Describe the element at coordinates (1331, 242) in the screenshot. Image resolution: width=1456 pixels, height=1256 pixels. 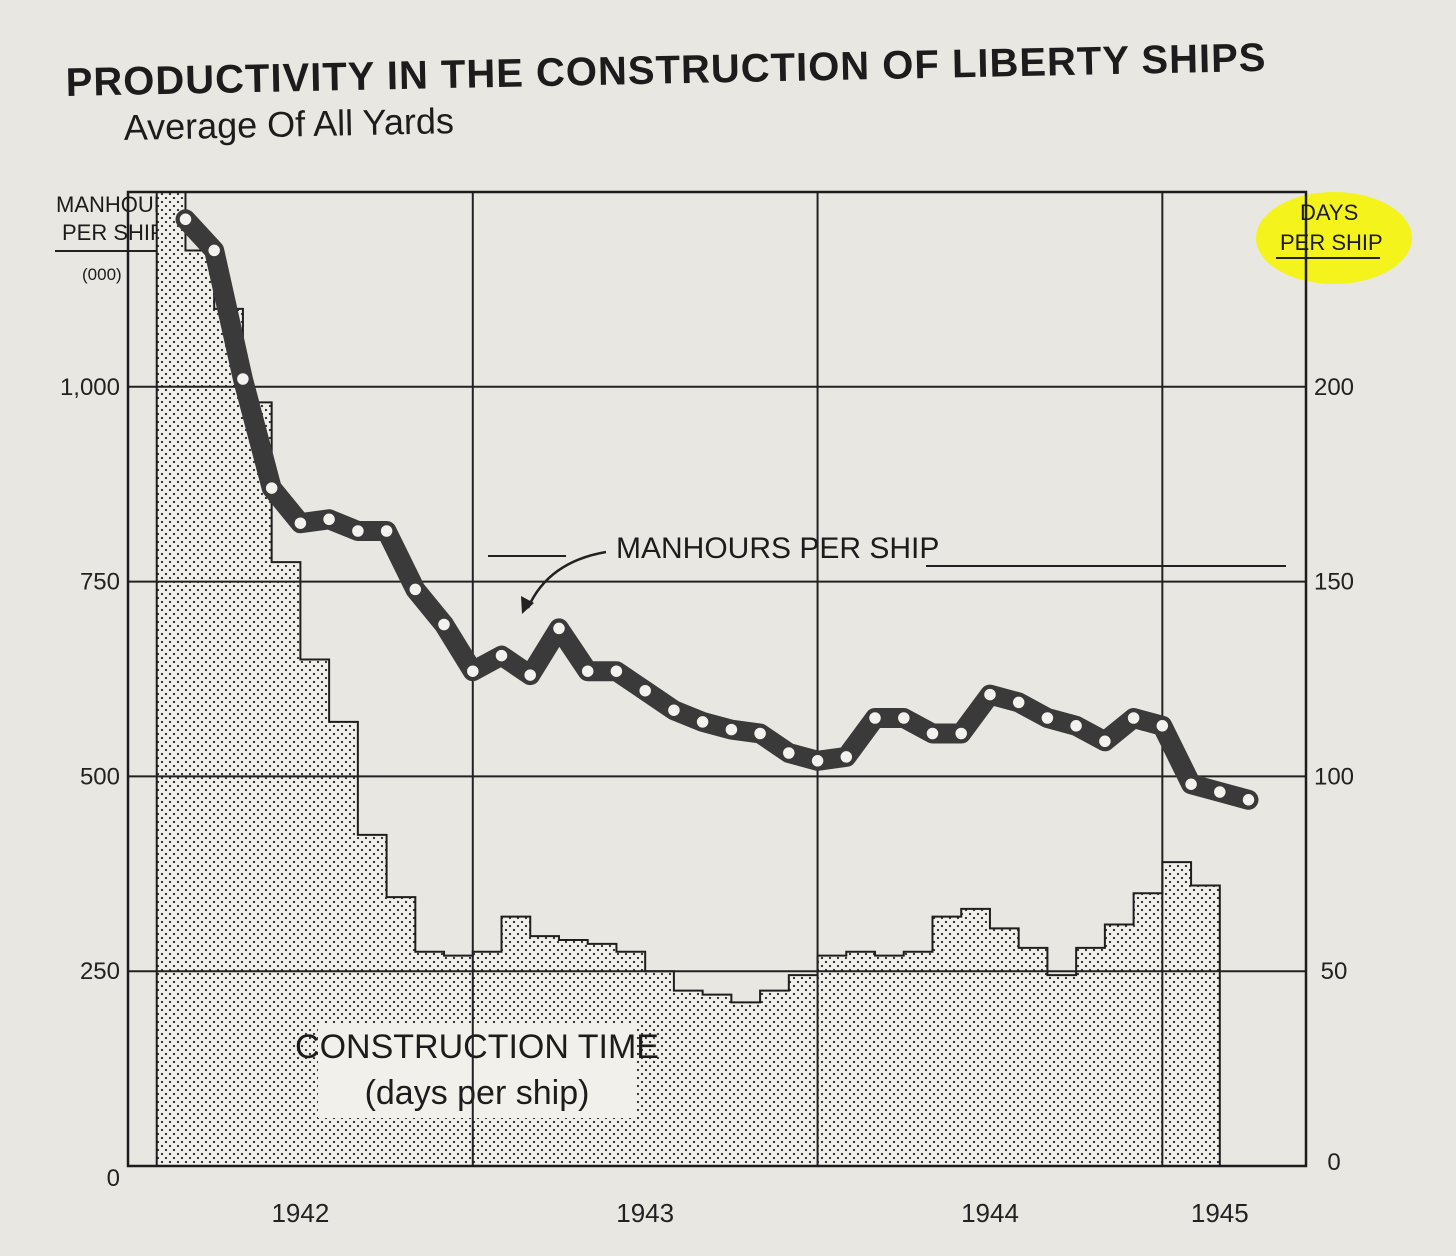
I see `right-axis-label-line2: PER SHIP` at that location.